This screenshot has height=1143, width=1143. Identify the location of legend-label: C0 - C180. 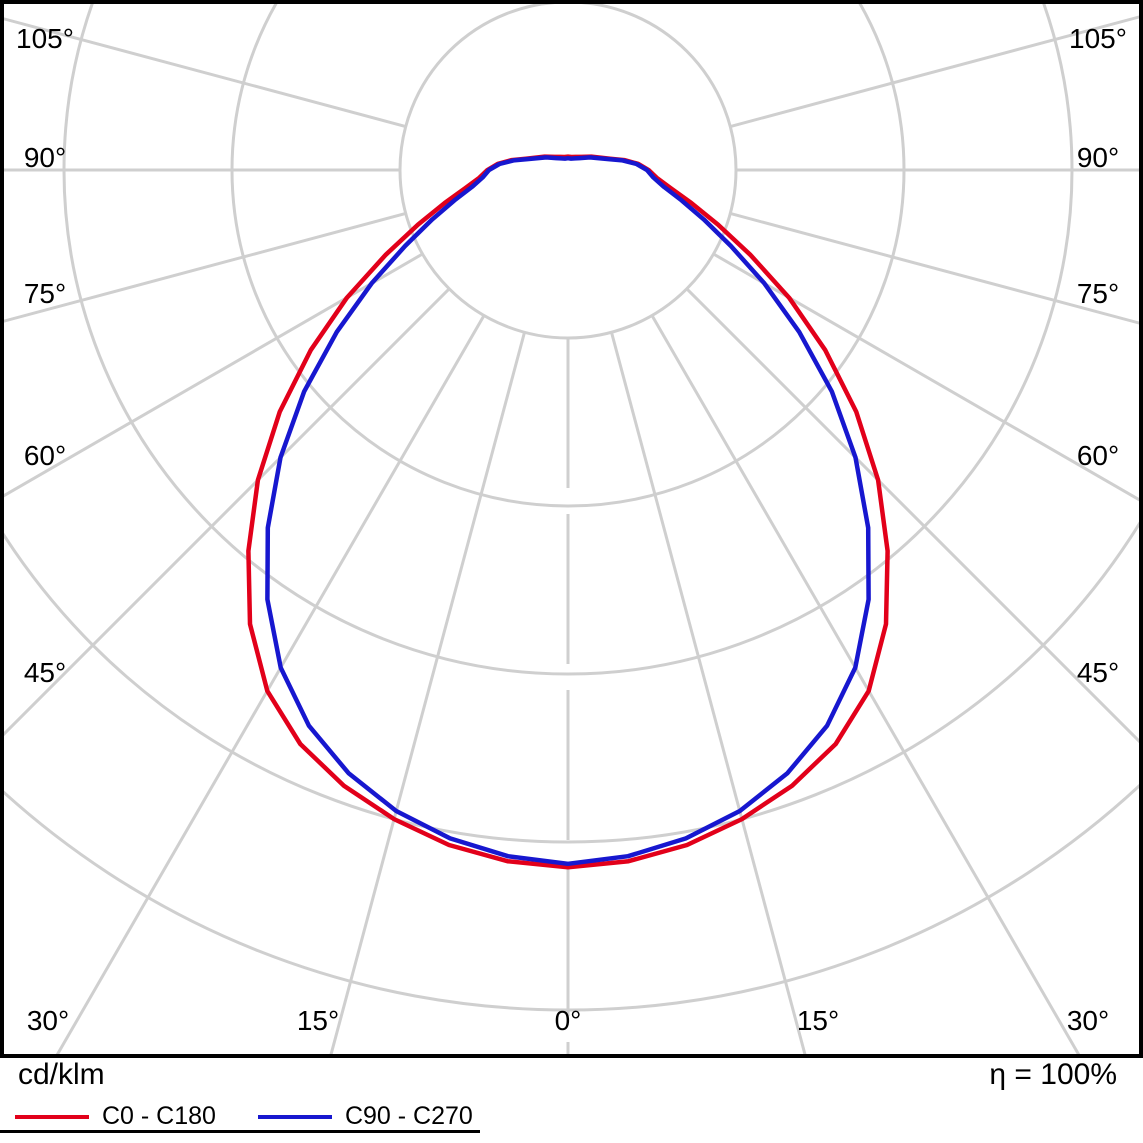
(159, 1116).